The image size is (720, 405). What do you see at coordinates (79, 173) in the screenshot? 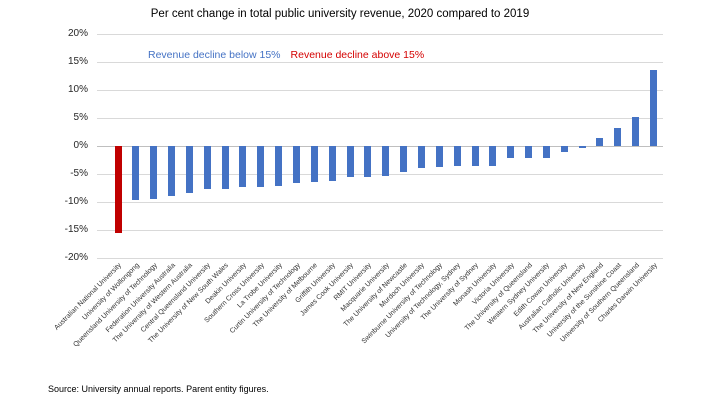
I see `y-axis-tick-label: -5%` at bounding box center [79, 173].